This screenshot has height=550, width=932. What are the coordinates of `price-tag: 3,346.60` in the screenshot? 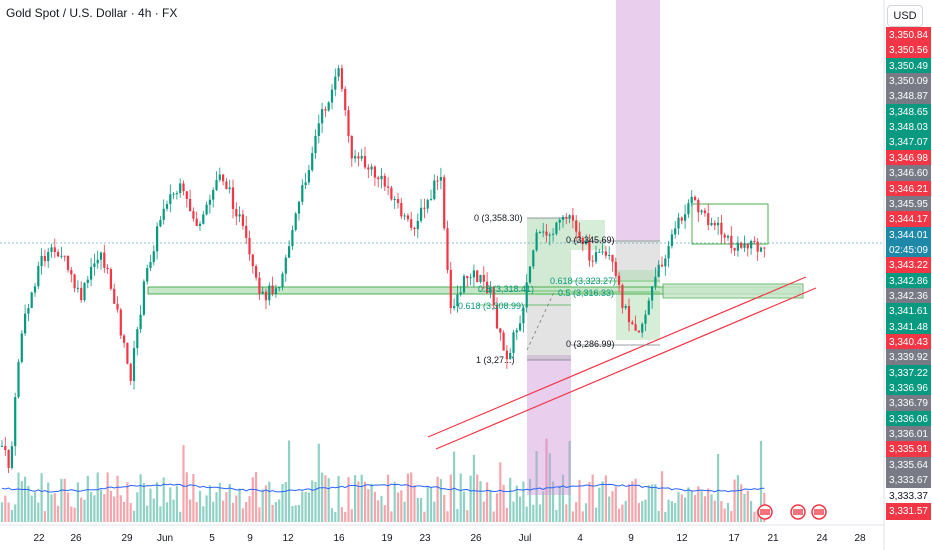 It's located at (908, 174).